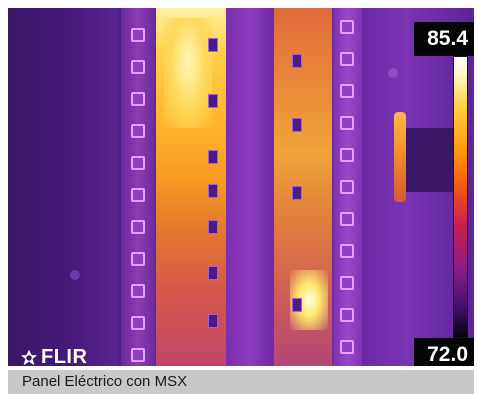  What do you see at coordinates (241, 382) in the screenshot?
I see `caption-bar: Panel Eléctrico con MSX` at bounding box center [241, 382].